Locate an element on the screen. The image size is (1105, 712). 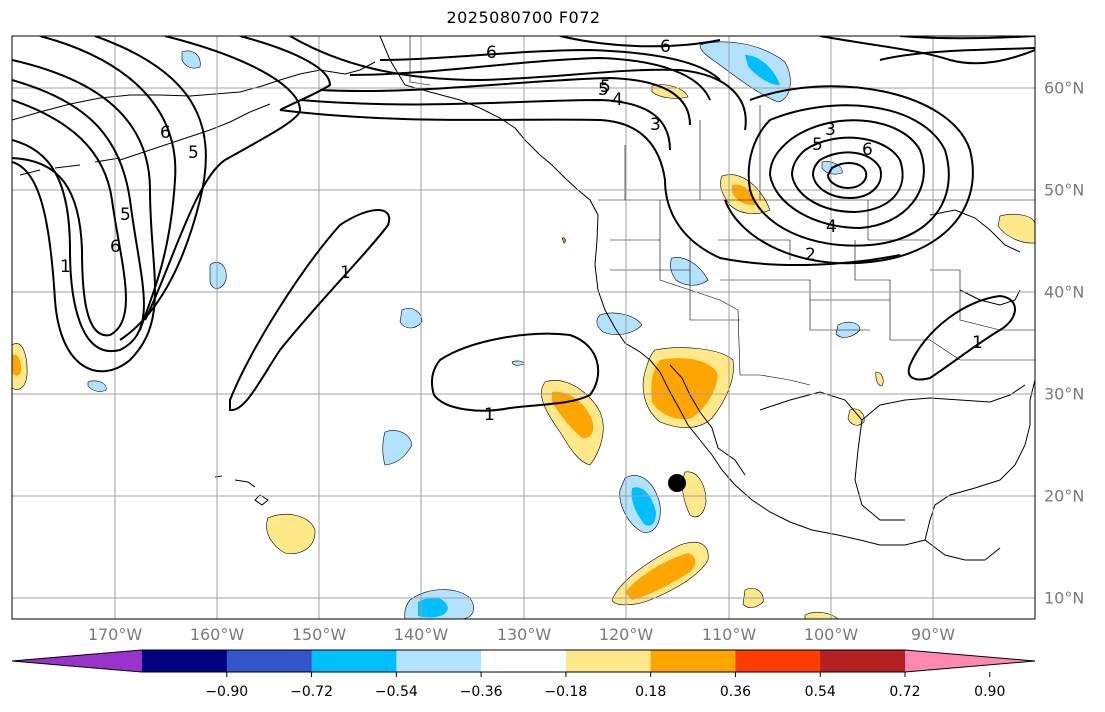
longitude-label: 90°W is located at coordinates (933, 634).